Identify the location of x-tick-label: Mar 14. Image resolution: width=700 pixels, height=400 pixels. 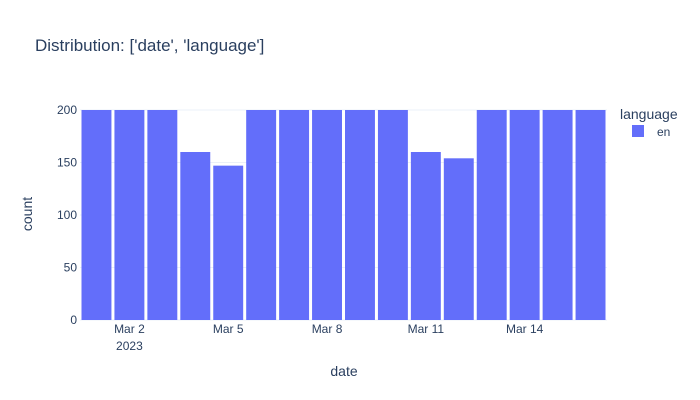
(525, 329).